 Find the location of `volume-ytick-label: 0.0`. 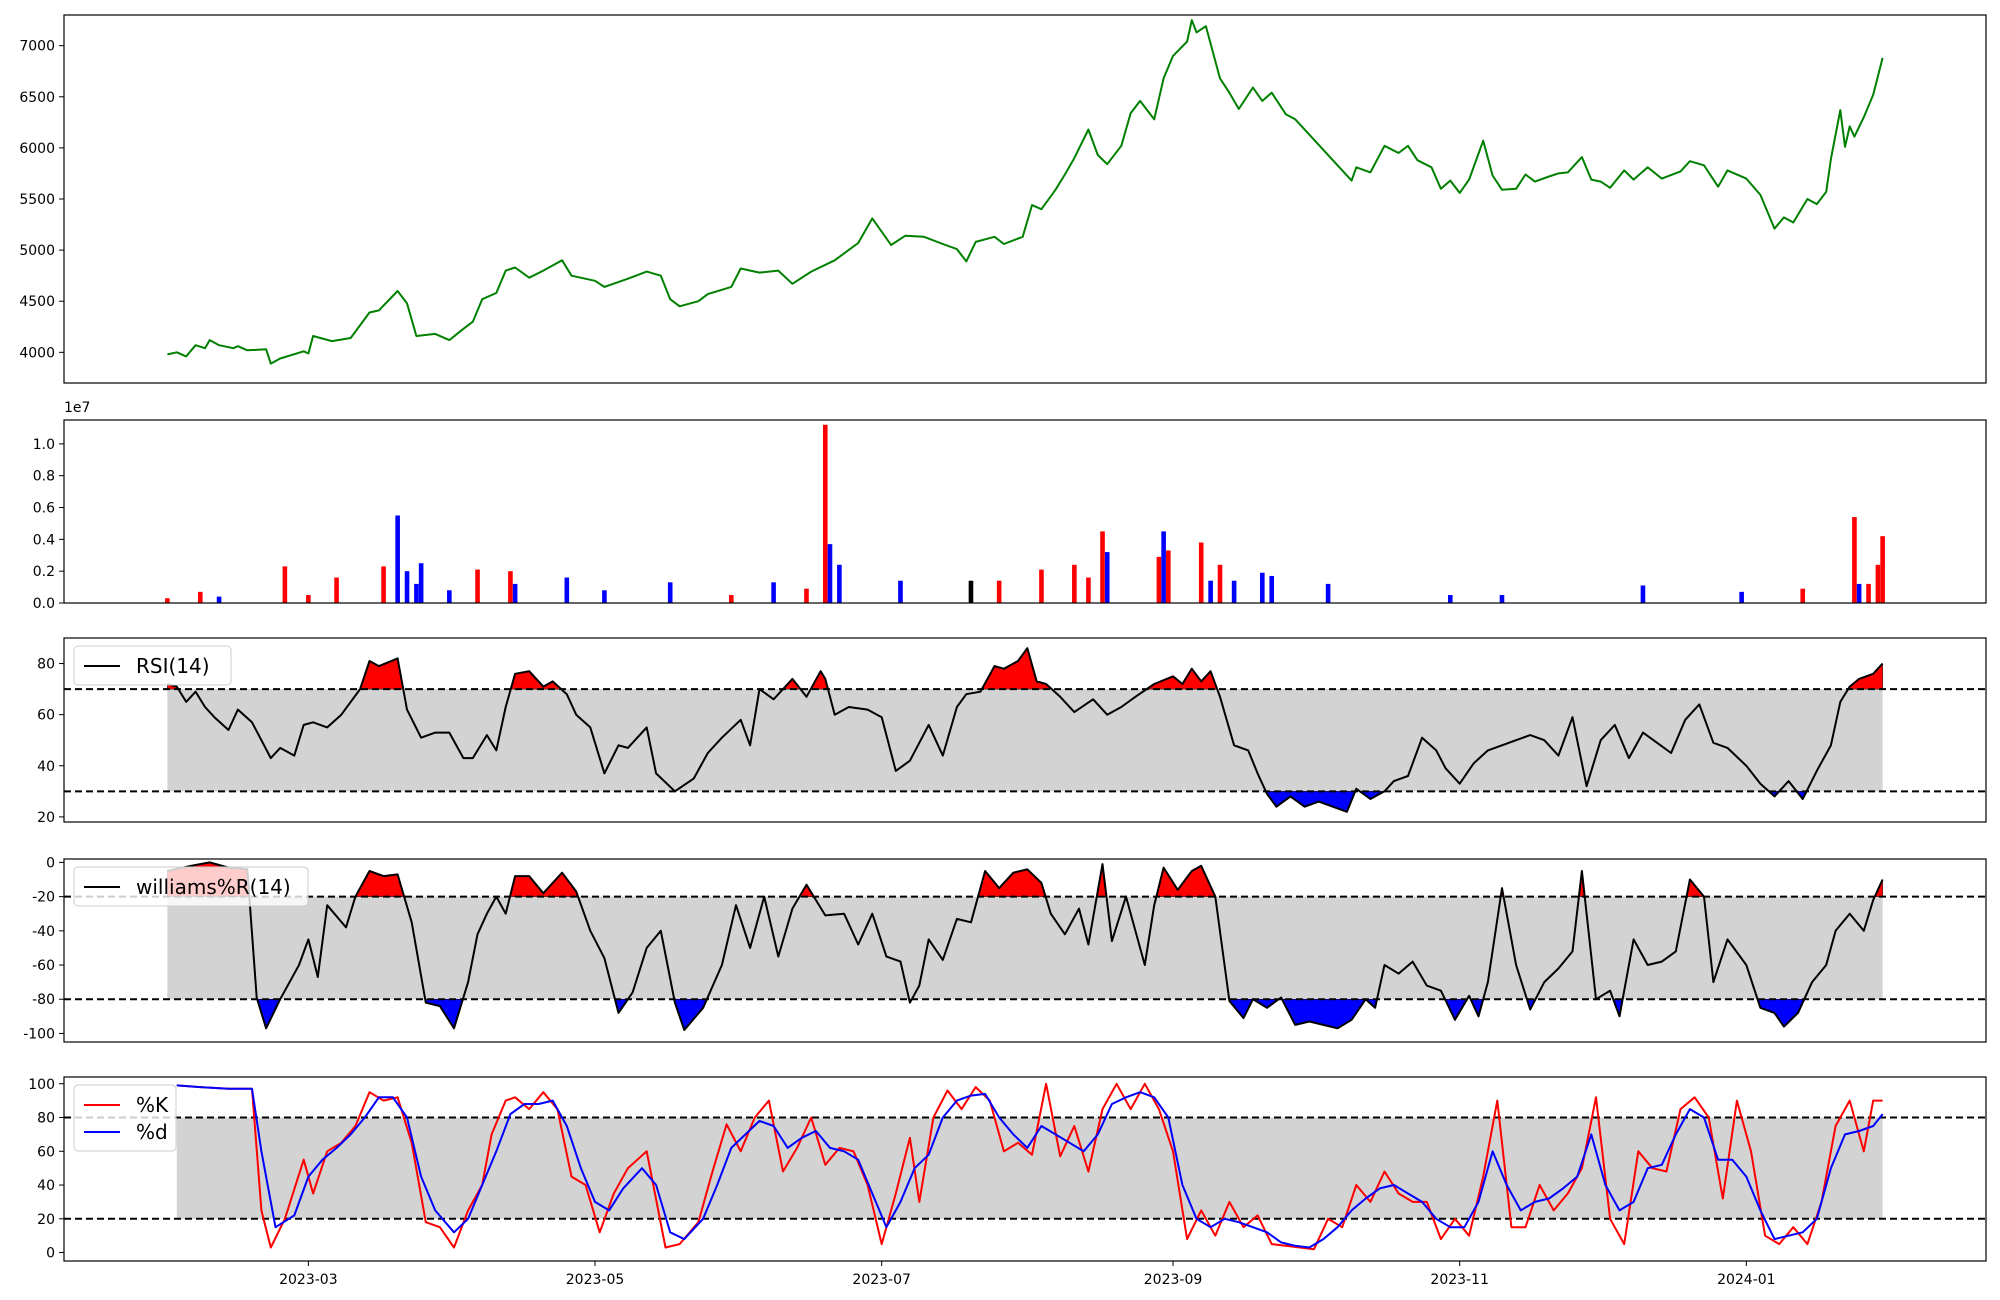

volume-ytick-label: 0.0 is located at coordinates (44, 604).